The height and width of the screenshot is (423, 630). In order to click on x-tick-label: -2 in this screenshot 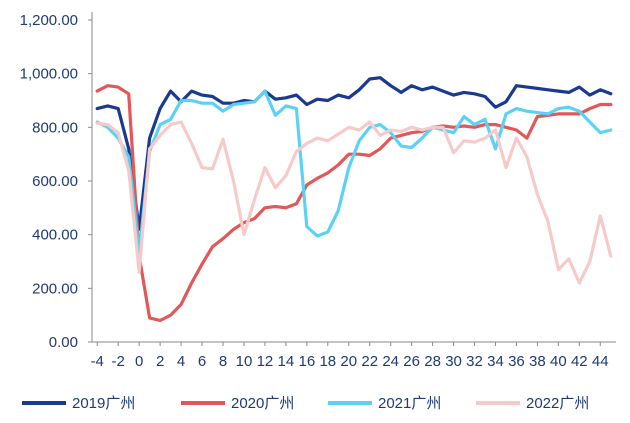, I will do `click(118, 361)`.